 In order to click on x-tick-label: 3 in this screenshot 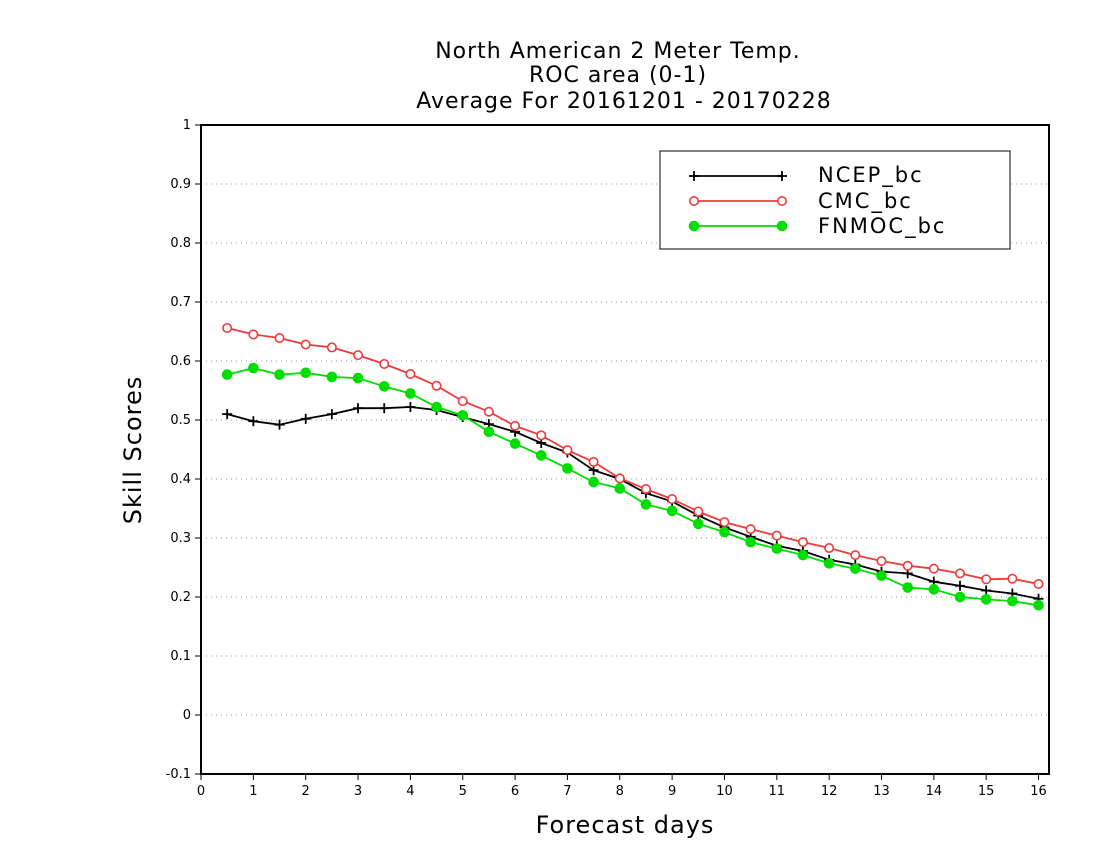, I will do `click(358, 791)`.